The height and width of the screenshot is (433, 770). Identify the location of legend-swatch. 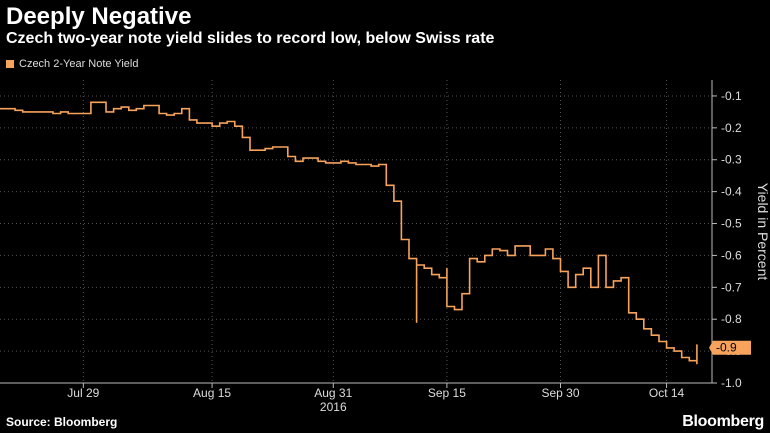
(10, 64).